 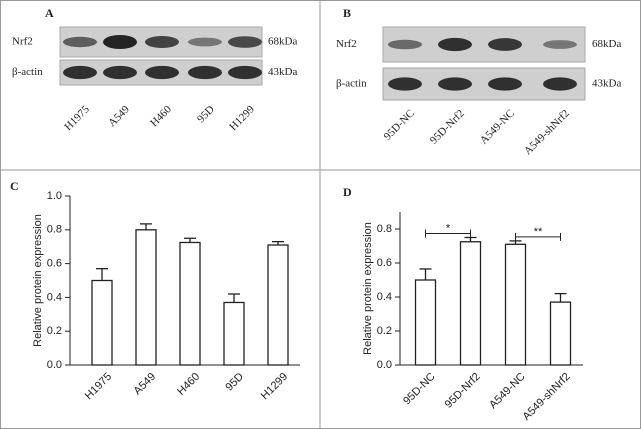 I want to click on significance: *, so click(x=448, y=228).